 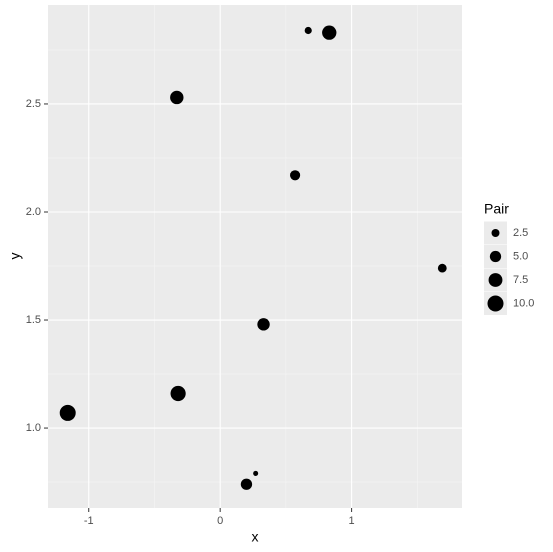 What do you see at coordinates (33, 428) in the screenshot?
I see `y-tick-label: 1.0` at bounding box center [33, 428].